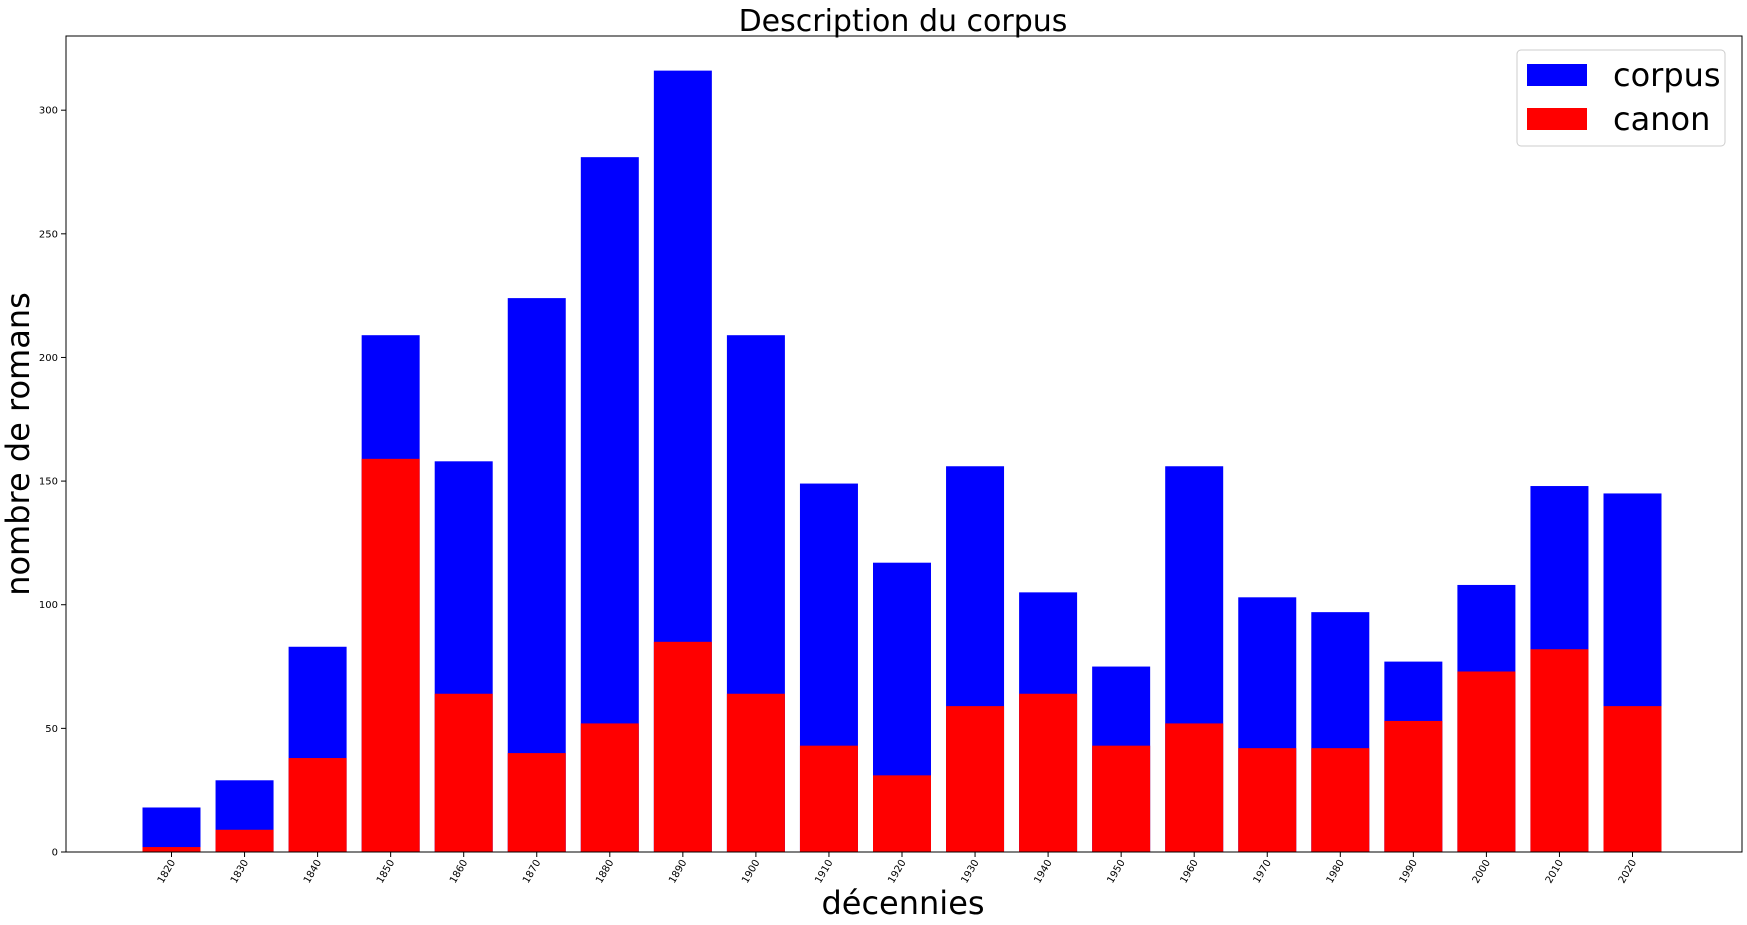 The image size is (1747, 925). What do you see at coordinates (975, 779) in the screenshot?
I see `bar-canon-1930` at bounding box center [975, 779].